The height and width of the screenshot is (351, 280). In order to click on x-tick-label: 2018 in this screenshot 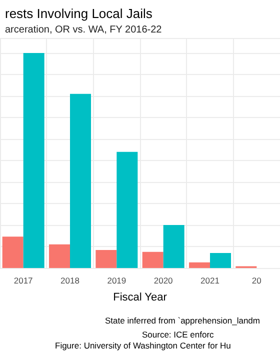, I will do `click(70, 281)`.